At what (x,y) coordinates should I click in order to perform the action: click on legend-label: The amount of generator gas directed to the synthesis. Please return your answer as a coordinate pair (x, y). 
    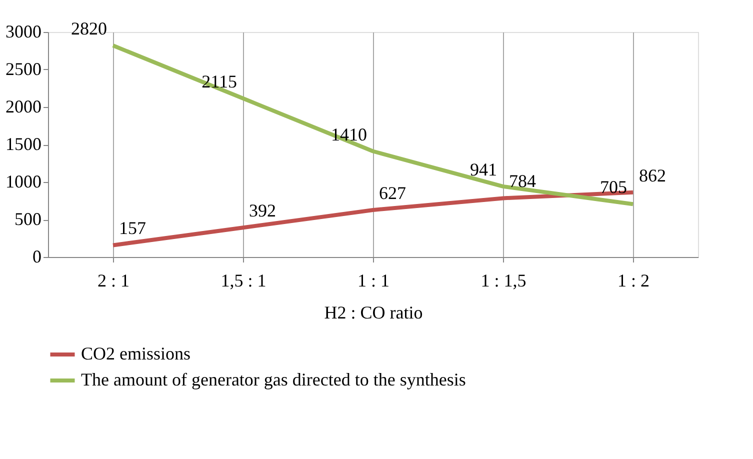
    Looking at the image, I should click on (273, 380).